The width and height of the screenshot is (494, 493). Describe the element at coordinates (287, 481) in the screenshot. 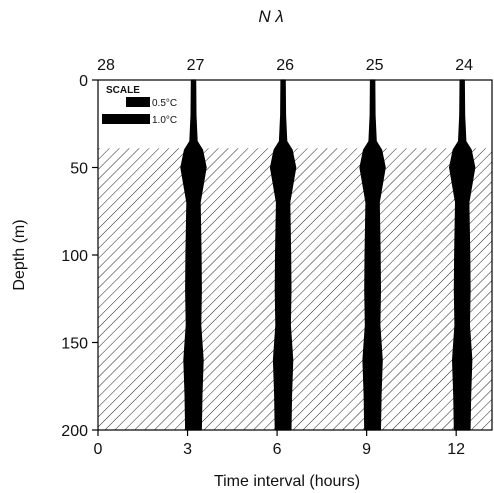

I see `x-axis-label: Time interval (hours)` at that location.